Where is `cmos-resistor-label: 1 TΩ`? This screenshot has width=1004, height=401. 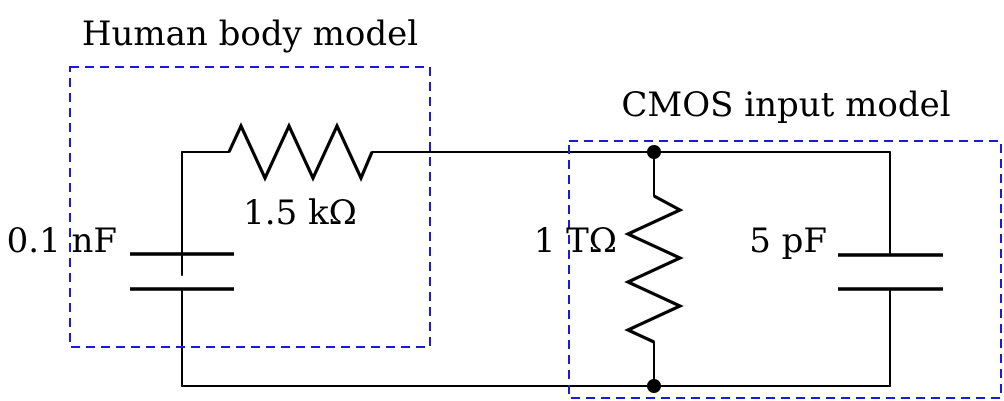 cmos-resistor-label: 1 TΩ is located at coordinates (575, 241).